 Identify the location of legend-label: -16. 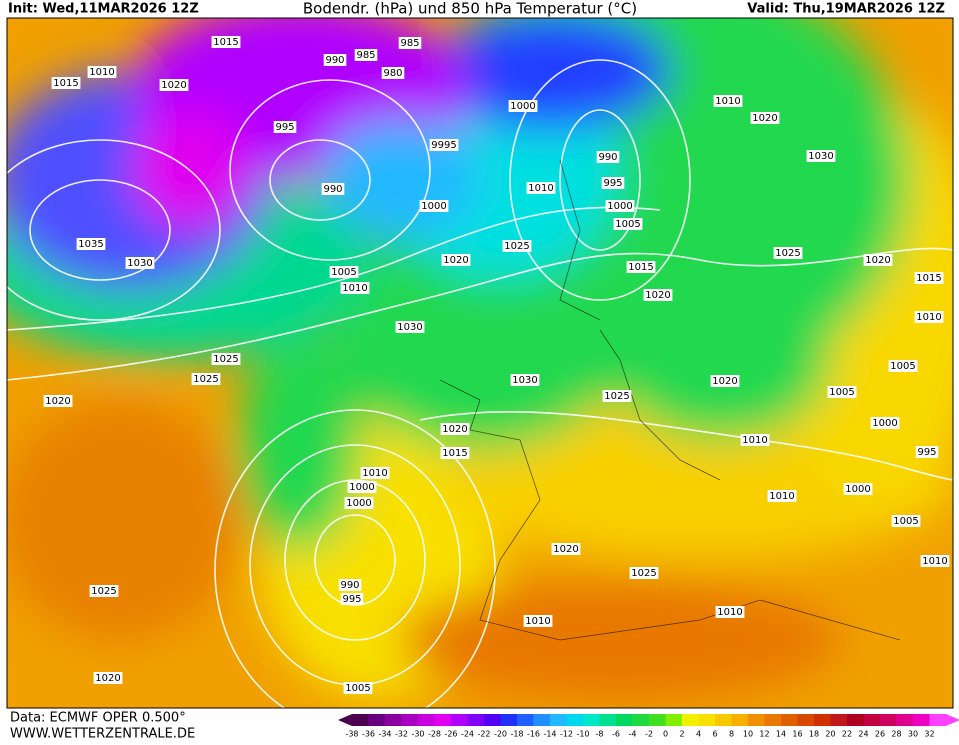
(533, 734).